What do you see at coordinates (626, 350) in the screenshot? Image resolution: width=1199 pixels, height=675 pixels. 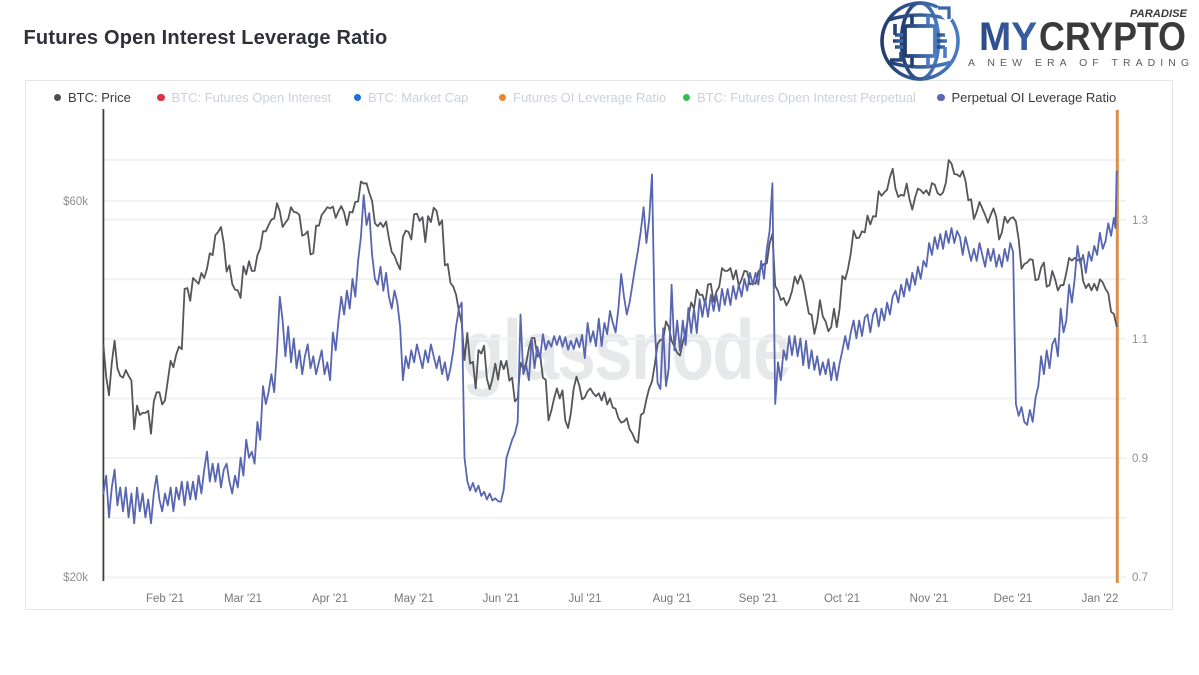 I see `svg-text: glassnode` at bounding box center [626, 350].